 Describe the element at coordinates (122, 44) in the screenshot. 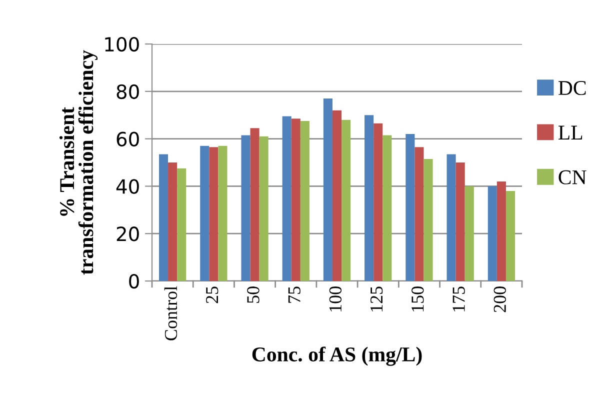

I see `y-tick-label: 100` at that location.